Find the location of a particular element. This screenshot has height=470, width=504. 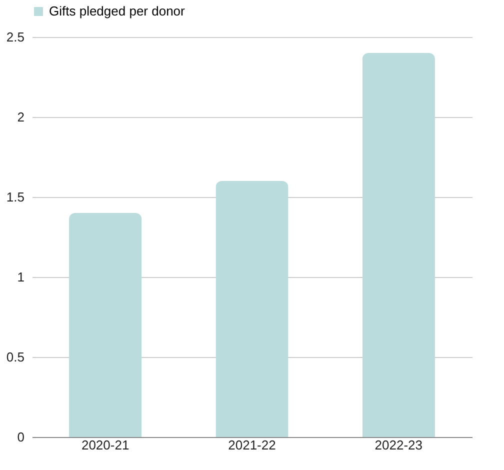

y-tick-label: 0 is located at coordinates (20, 437).